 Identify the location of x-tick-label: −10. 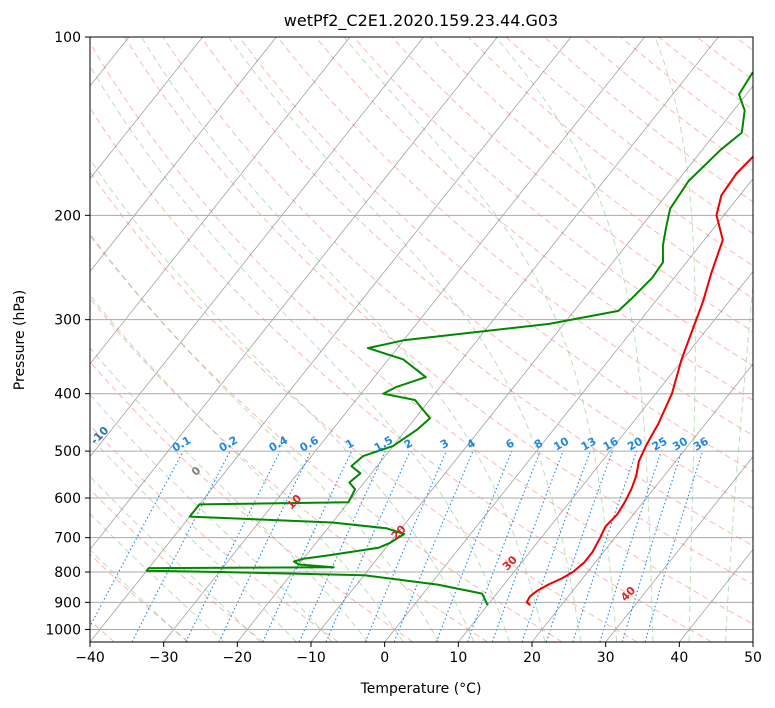
(311, 658).